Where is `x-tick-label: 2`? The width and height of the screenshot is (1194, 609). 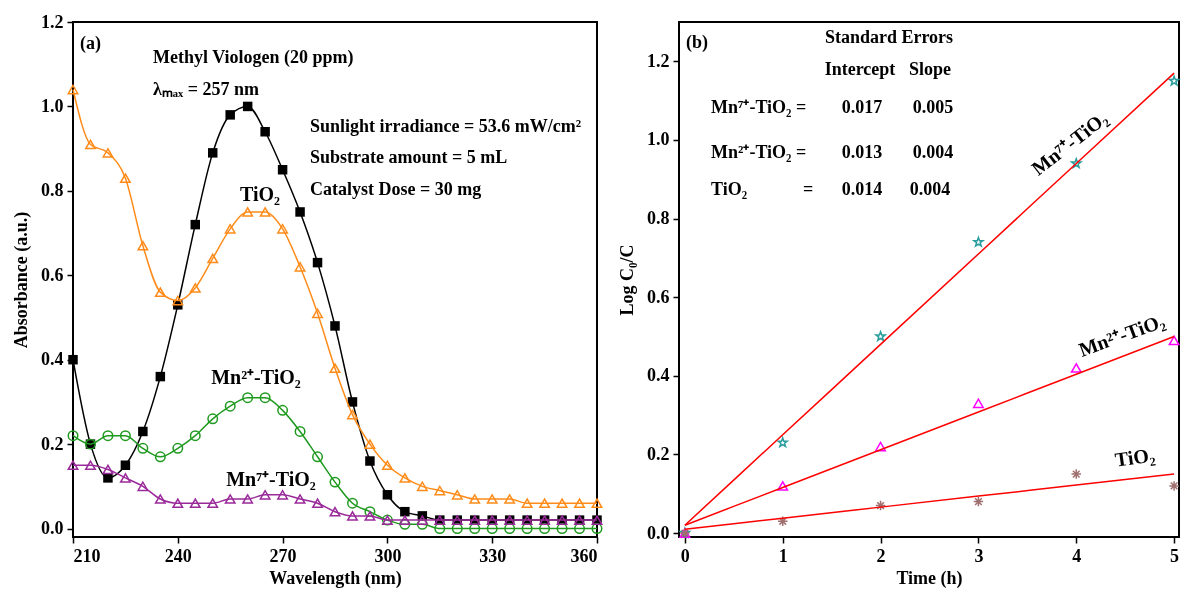
x-tick-label: 2 is located at coordinates (881, 555).